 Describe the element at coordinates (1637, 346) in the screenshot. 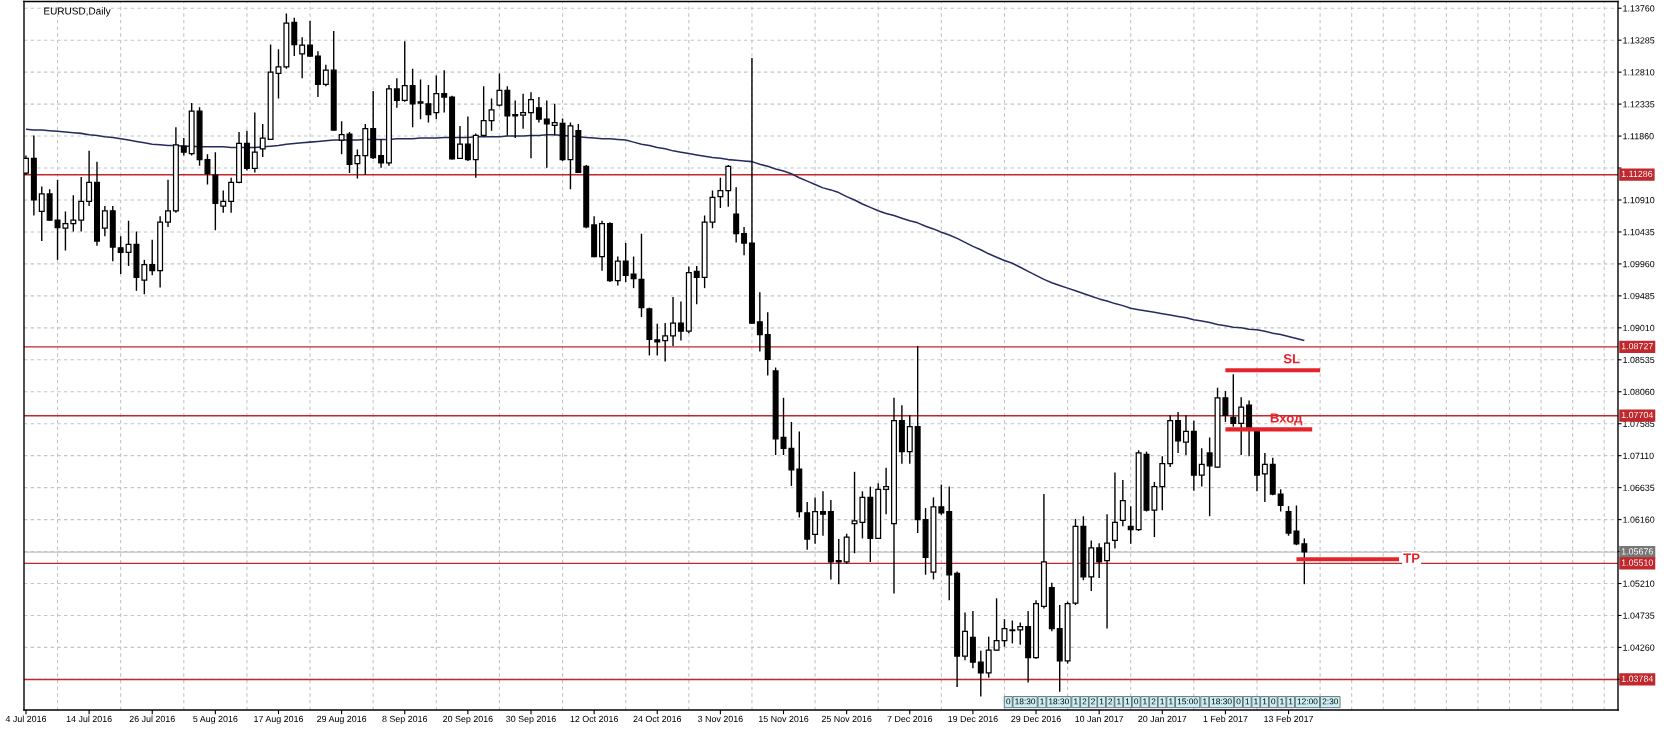

I see `ref-line-label: 1.08727` at that location.